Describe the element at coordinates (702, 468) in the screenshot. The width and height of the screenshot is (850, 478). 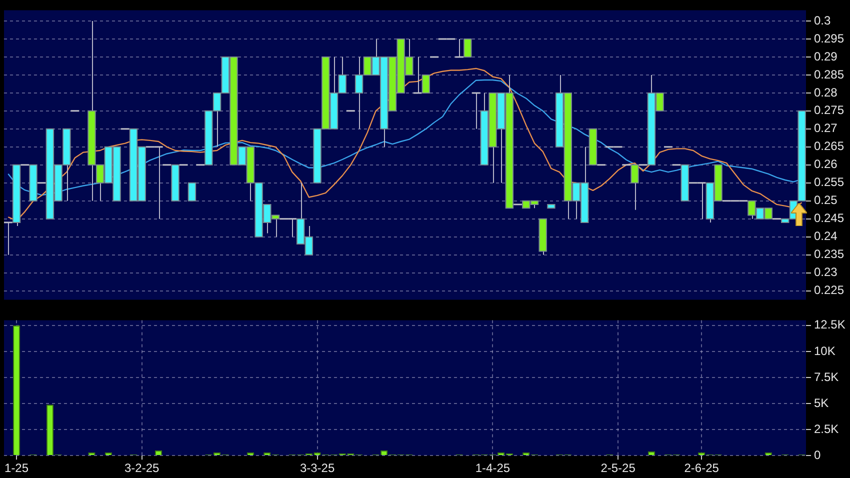
I see `x-tick-label: 2-6-25` at that location.